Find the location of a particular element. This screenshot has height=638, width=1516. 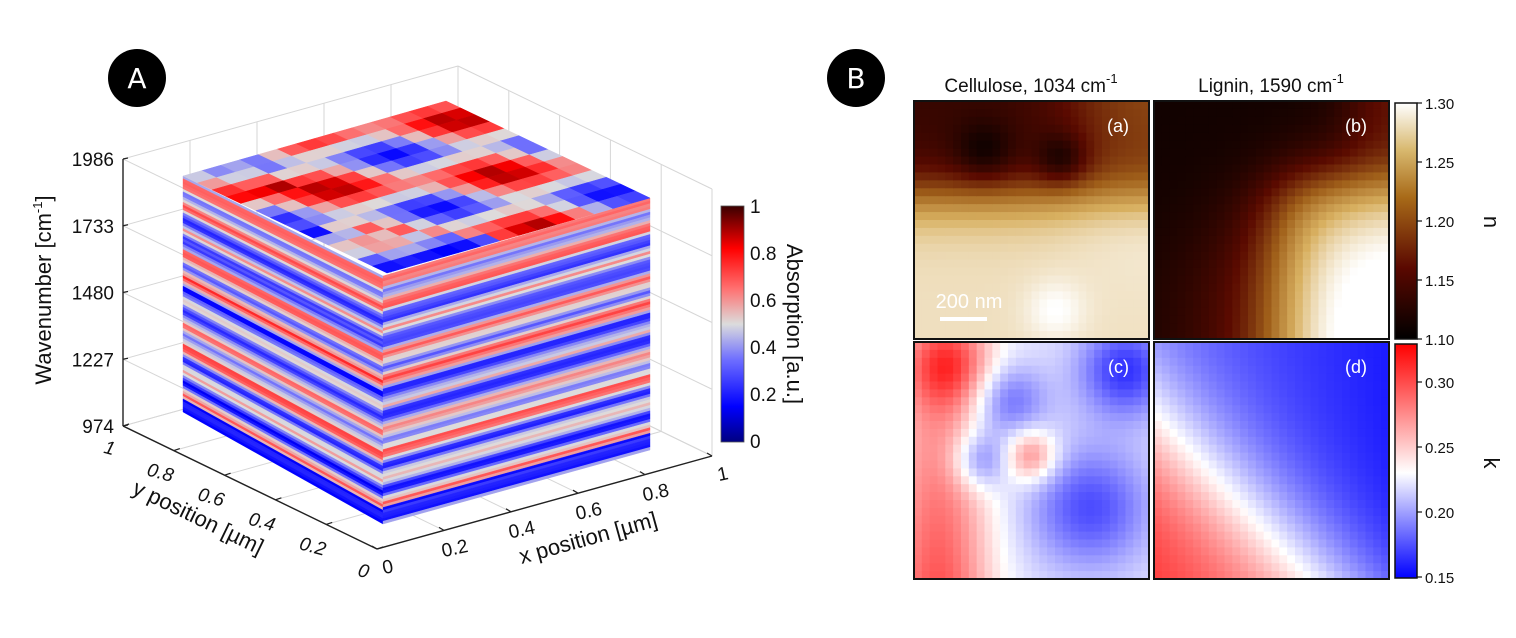

scale-bar-line is located at coordinates (963, 319).